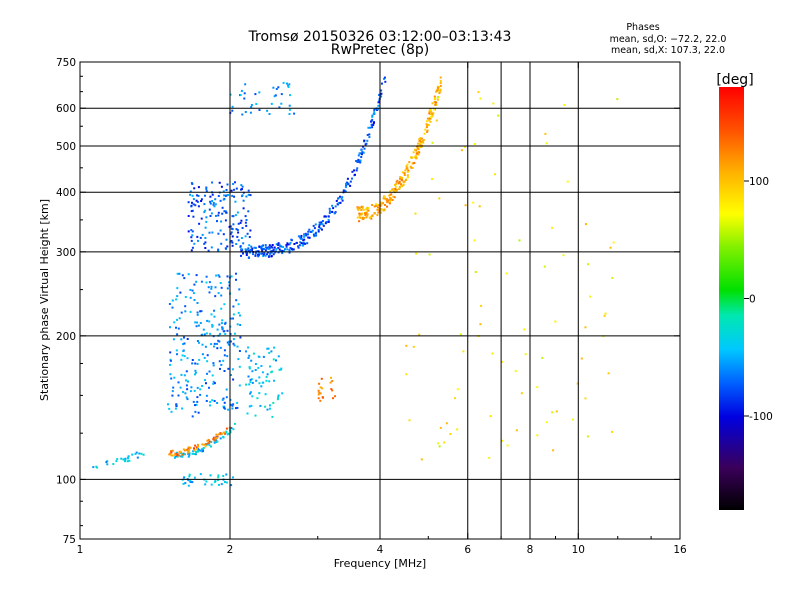  What do you see at coordinates (44, 300) in the screenshot?
I see `y-axis-label: Stationary phase Virtual Height [km]` at bounding box center [44, 300].